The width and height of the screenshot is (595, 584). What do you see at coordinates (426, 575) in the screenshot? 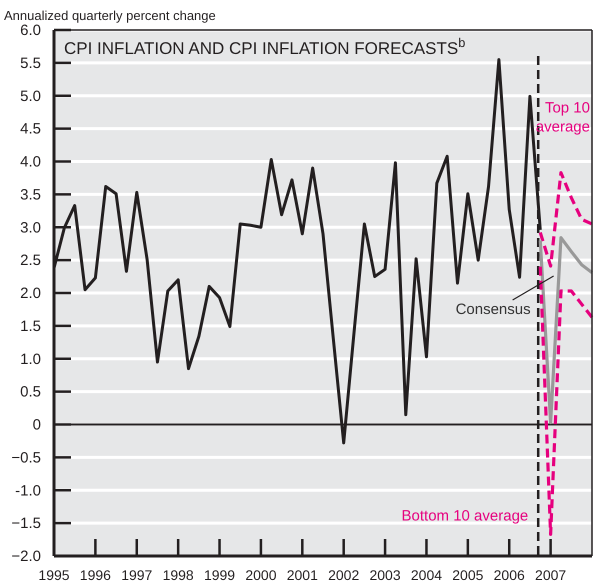
I see `x-tick-label: 2004` at bounding box center [426, 575].